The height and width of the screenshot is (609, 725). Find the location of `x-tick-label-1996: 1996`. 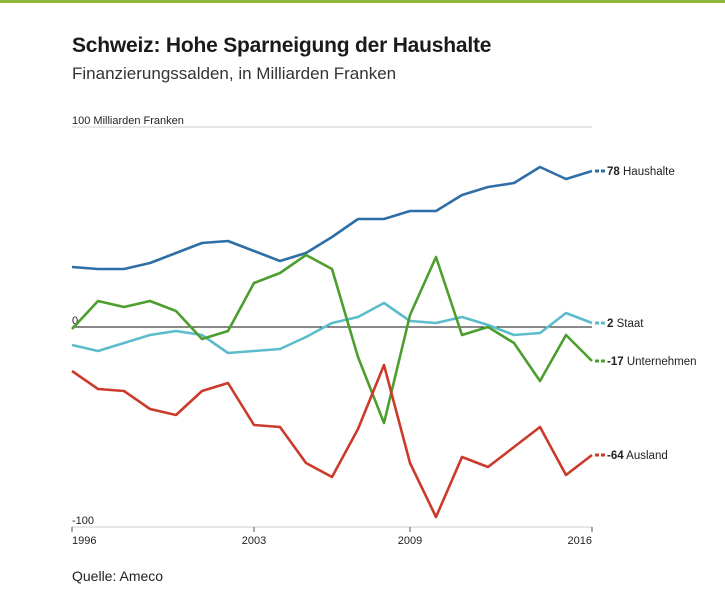

x-tick-label-1996: 1996 is located at coordinates (84, 541).